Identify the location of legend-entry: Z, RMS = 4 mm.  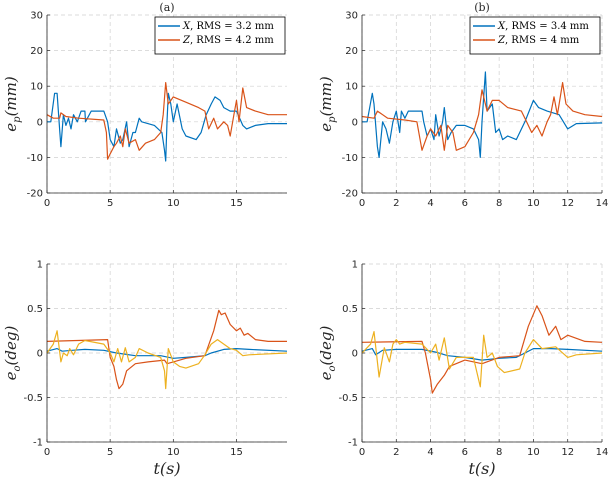
(538, 40).